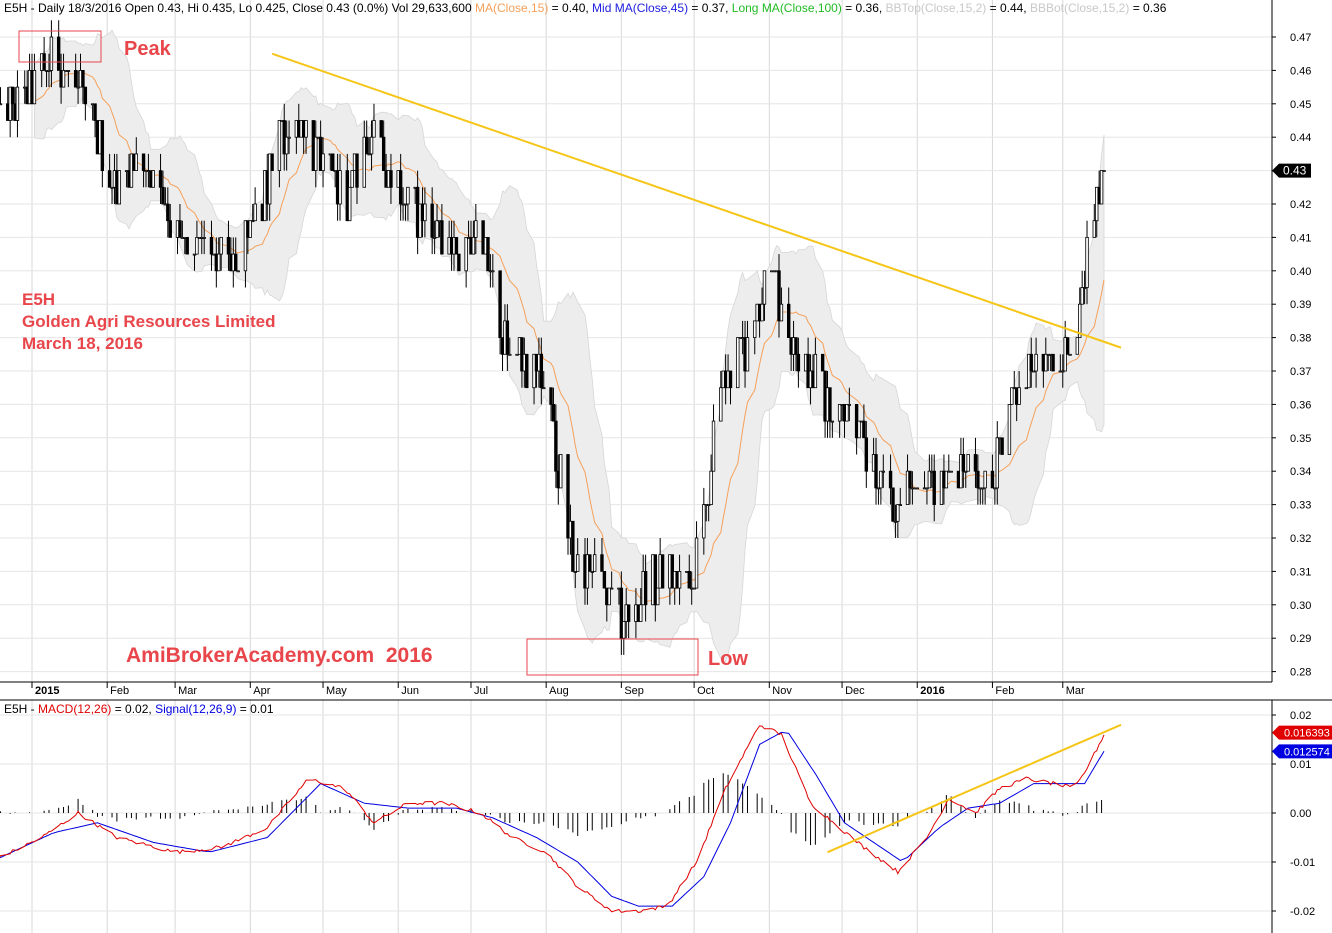  What do you see at coordinates (1300, 71) in the screenshot?
I see `price-tick-label: 0.46` at bounding box center [1300, 71].